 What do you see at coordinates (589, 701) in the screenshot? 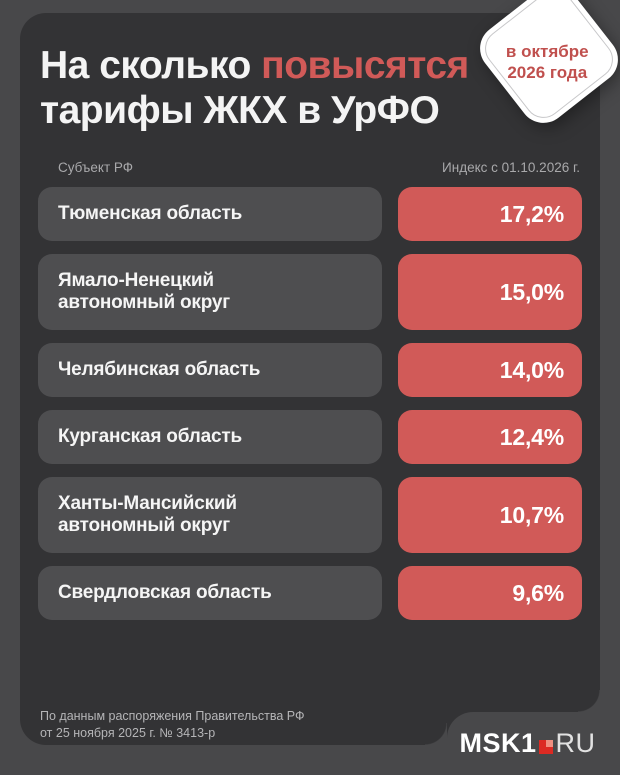
I see `notch-fillet-right` at bounding box center [589, 701].